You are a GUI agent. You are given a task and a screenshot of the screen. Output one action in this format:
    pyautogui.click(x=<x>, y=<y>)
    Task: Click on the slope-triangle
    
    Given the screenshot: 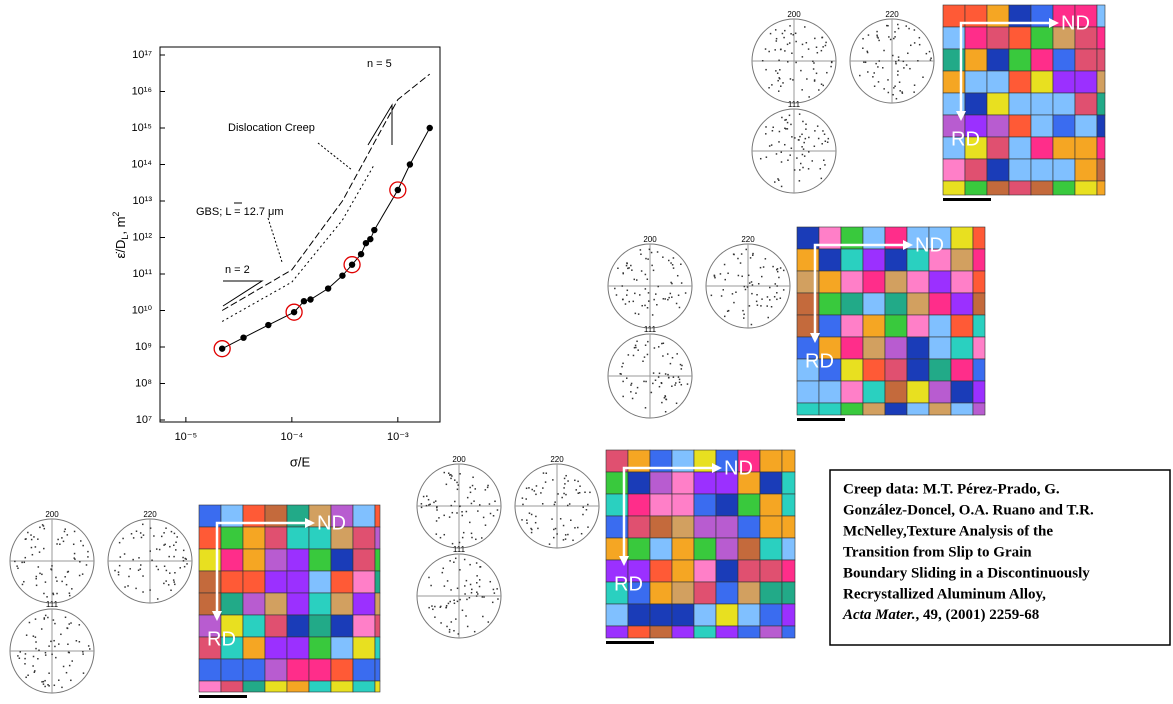 What is the action you would take?
    pyautogui.click(x=380, y=124)
    